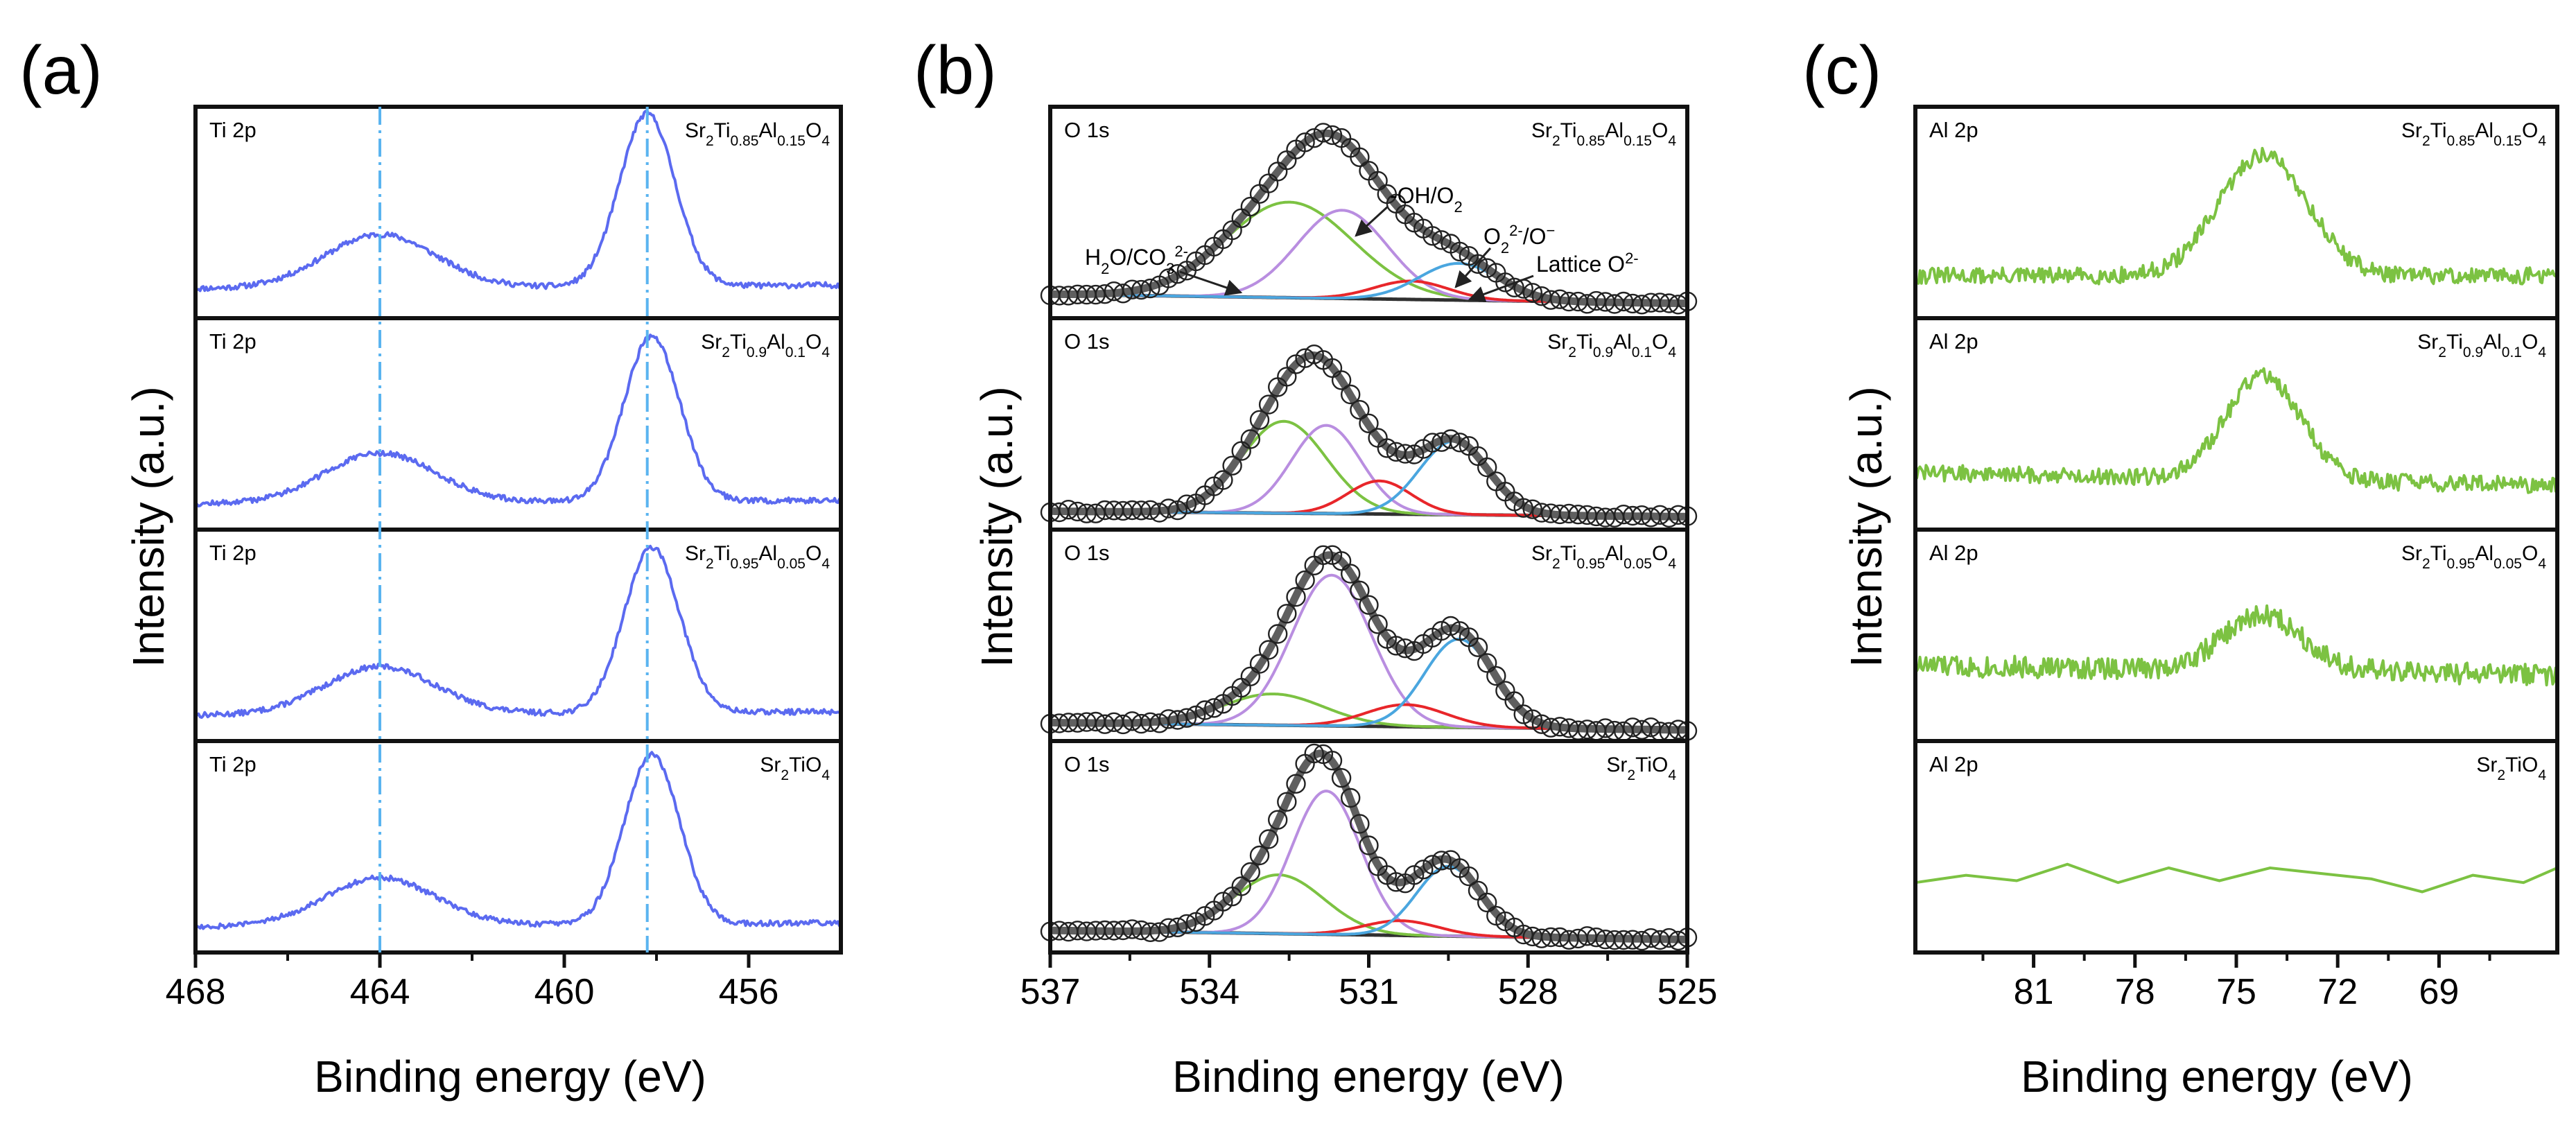 The height and width of the screenshot is (1123, 2576). What do you see at coordinates (2236, 992) in the screenshot?
I see `x-tick-label: 75` at bounding box center [2236, 992].